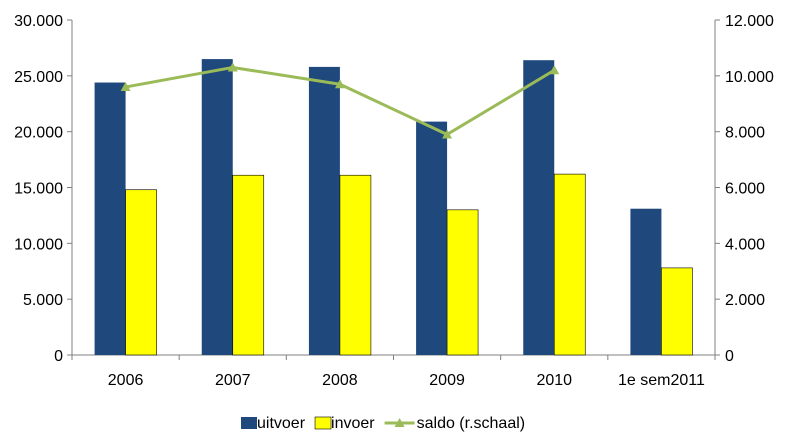  Describe the element at coordinates (471, 423) in the screenshot. I see `legend-label: saldo (r.schaal)` at that location.